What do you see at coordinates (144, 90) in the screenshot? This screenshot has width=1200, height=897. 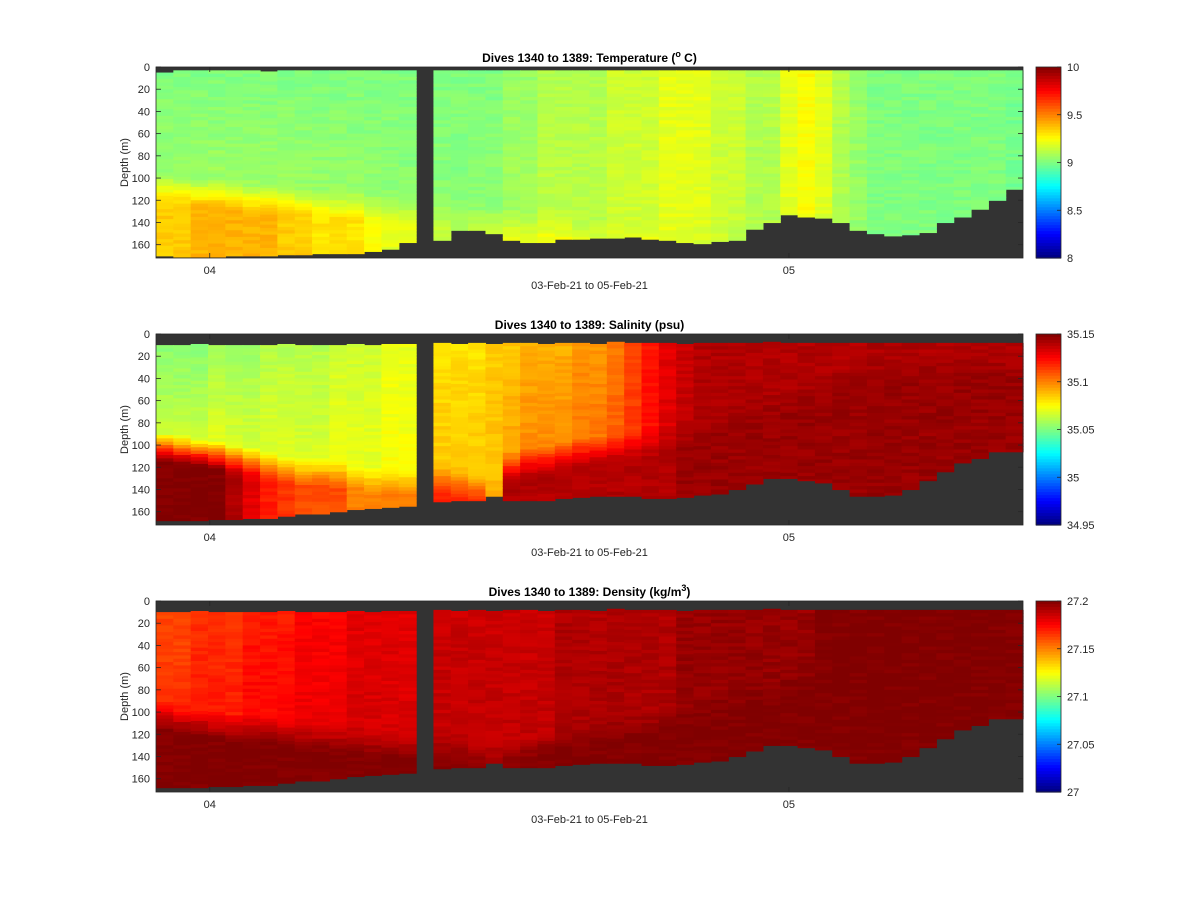 I see `y-tick-label: 20` at bounding box center [144, 90].